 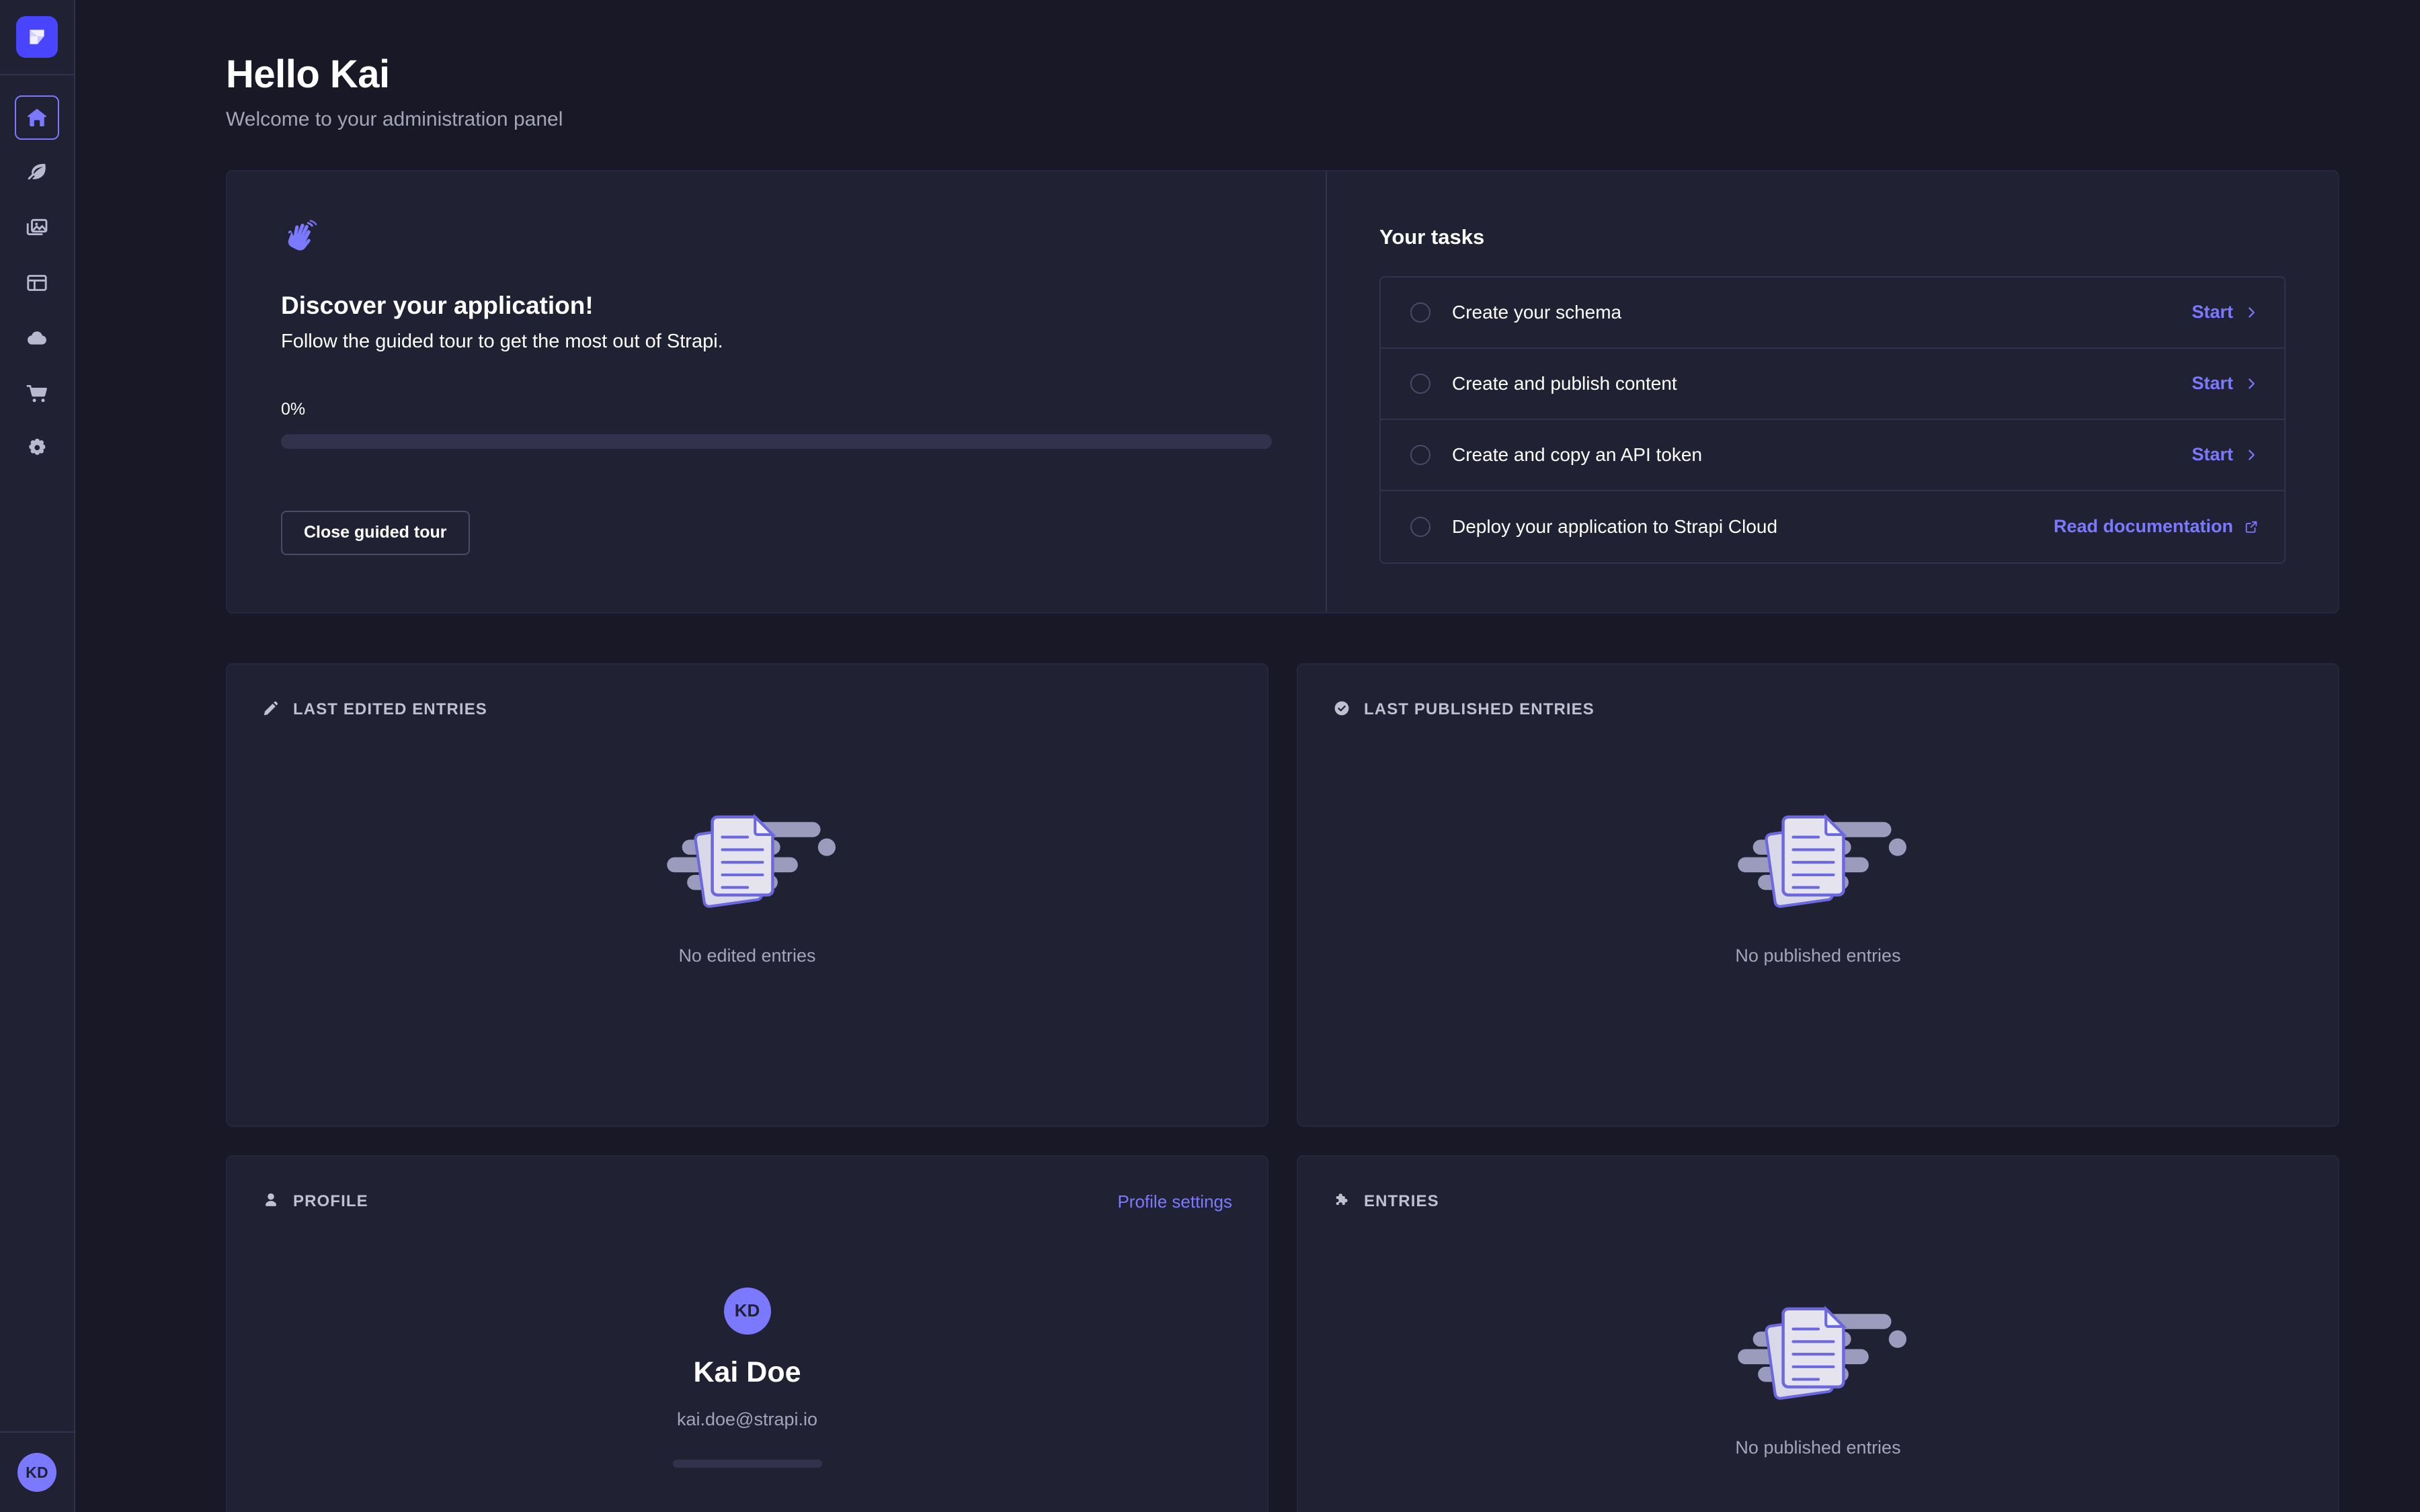 I want to click on card-title: LAST EDITED ENTRIES, so click(x=390, y=710).